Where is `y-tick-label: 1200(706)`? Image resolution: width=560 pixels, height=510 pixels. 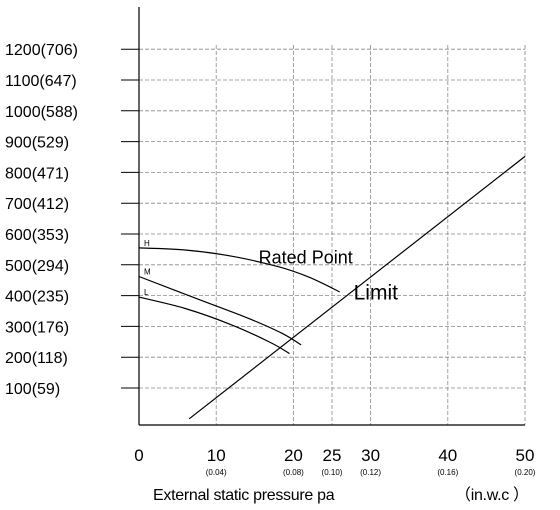
y-tick-label: 1200(706) is located at coordinates (41, 50).